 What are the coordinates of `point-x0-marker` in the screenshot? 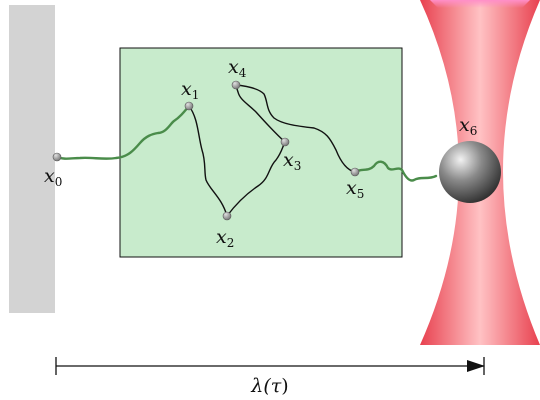 It's located at (57, 157).